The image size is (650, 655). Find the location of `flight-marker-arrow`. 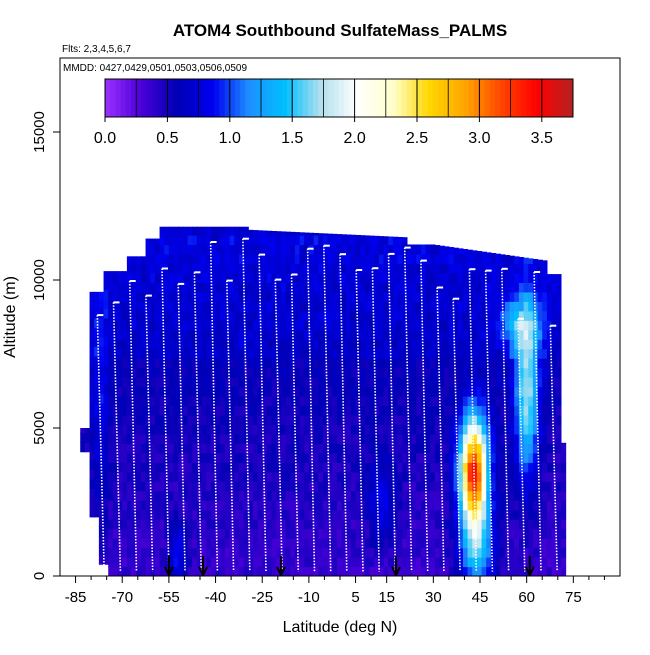

flight-marker-arrow is located at coordinates (529, 566).